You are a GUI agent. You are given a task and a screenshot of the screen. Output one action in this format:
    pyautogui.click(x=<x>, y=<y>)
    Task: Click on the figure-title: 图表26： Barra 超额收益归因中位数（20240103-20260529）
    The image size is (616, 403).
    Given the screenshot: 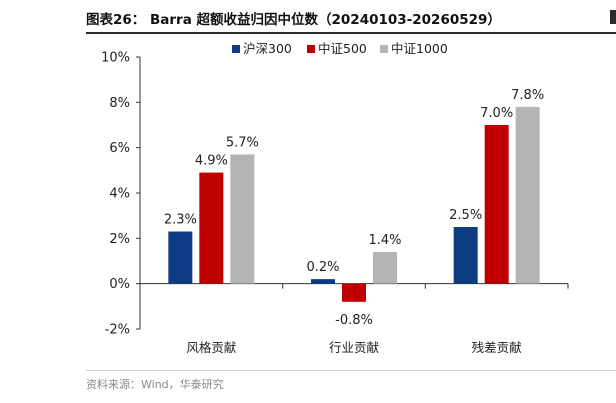 What is the action you would take?
    pyautogui.click(x=293, y=20)
    